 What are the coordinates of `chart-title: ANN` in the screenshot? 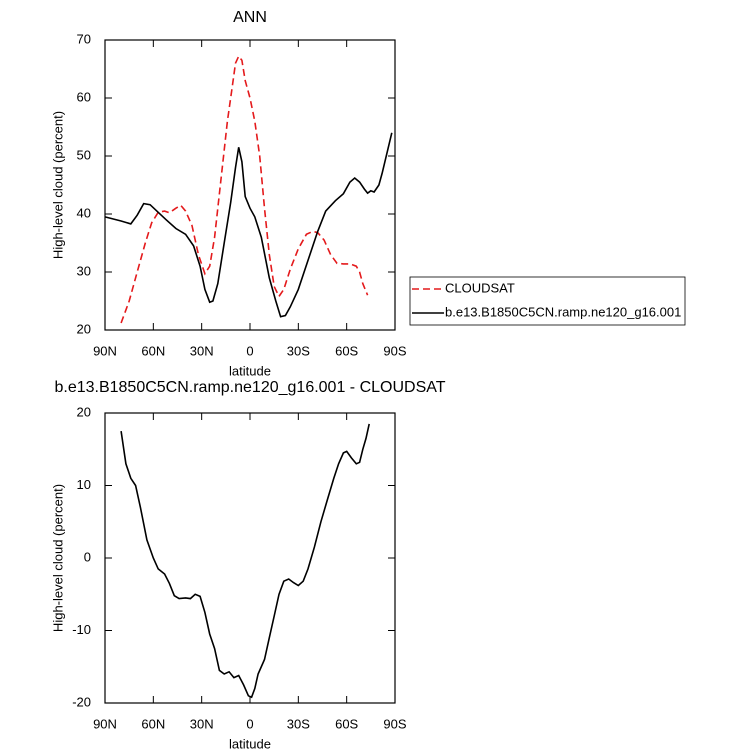 It's located at (250, 17).